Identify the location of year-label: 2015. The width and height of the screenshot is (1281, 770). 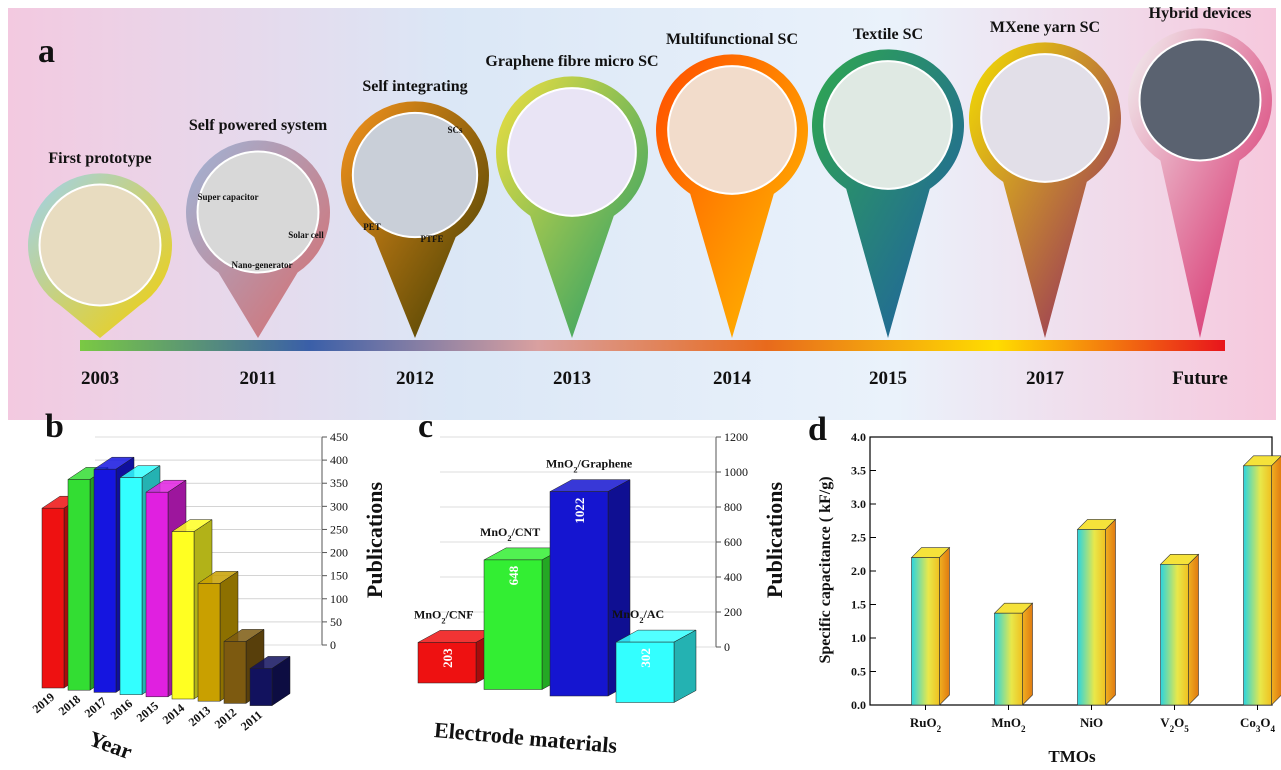
(888, 378).